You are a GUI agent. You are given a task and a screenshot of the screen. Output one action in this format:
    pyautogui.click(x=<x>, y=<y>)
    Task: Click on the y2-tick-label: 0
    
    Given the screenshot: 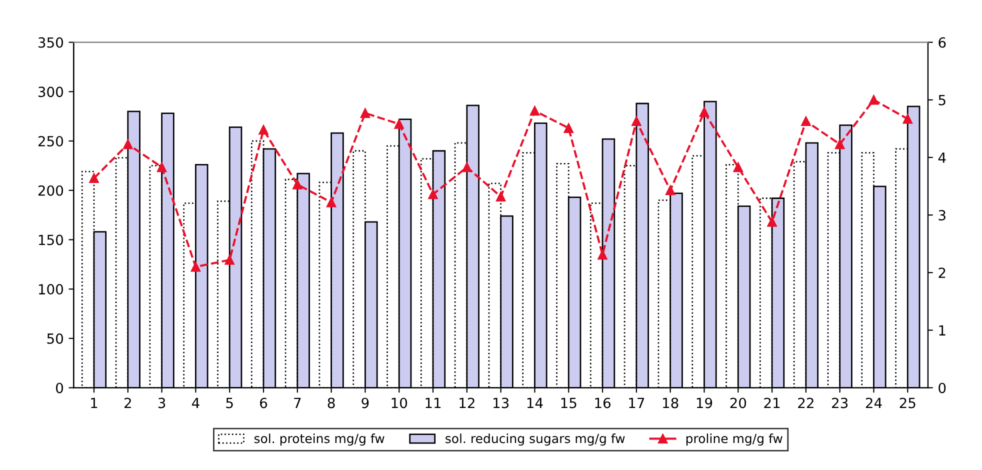 What is the action you would take?
    pyautogui.click(x=942, y=388)
    